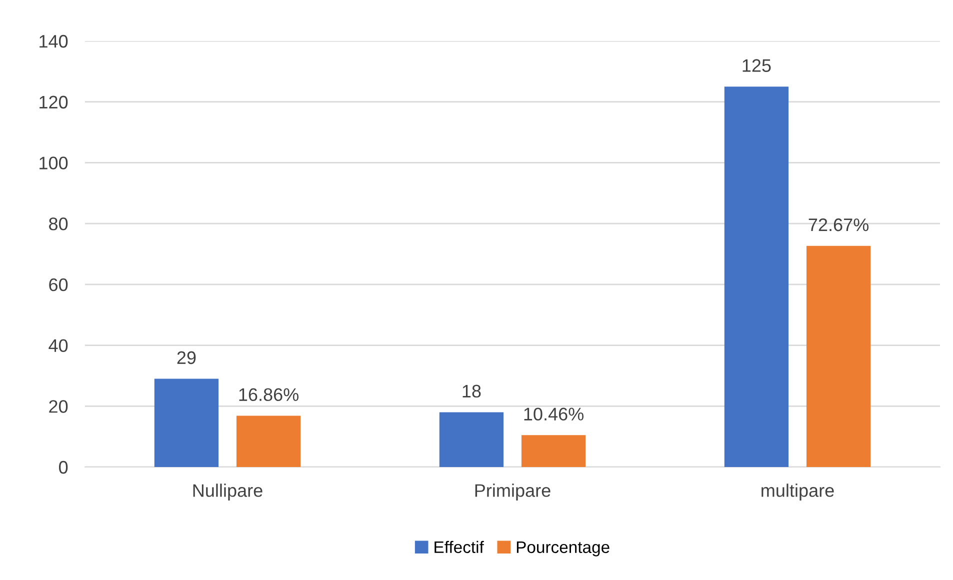  What do you see at coordinates (54, 102) in the screenshot?
I see `y-tick-label: 120` at bounding box center [54, 102].